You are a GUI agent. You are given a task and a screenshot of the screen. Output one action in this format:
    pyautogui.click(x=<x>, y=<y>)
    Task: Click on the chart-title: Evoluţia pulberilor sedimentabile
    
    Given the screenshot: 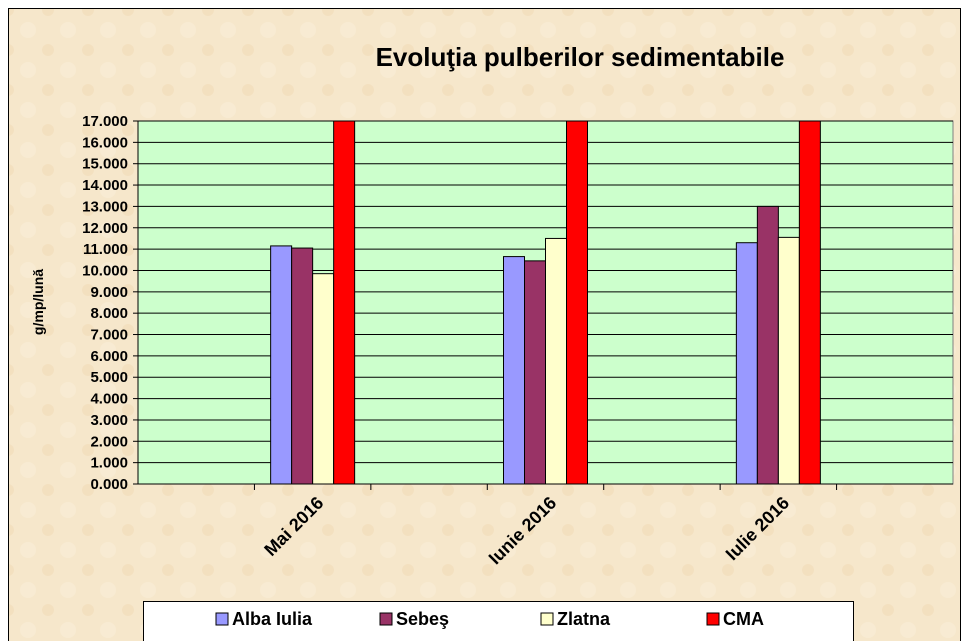 What is the action you would take?
    pyautogui.click(x=580, y=57)
    